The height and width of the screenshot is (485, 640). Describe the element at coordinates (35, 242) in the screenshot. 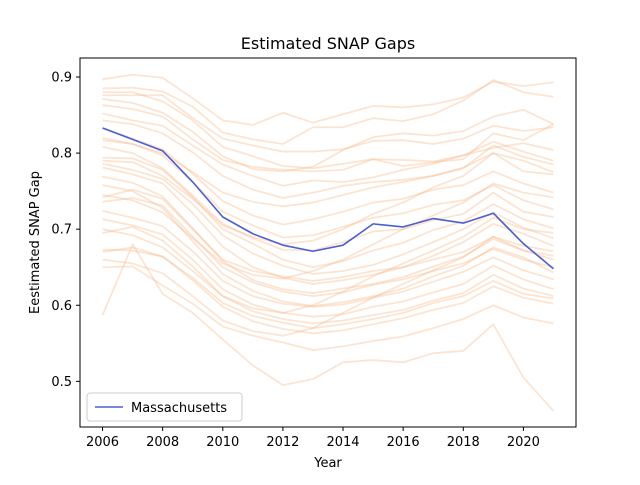

I see `y-axis-label: Eestimated SNAP Gap` at that location.